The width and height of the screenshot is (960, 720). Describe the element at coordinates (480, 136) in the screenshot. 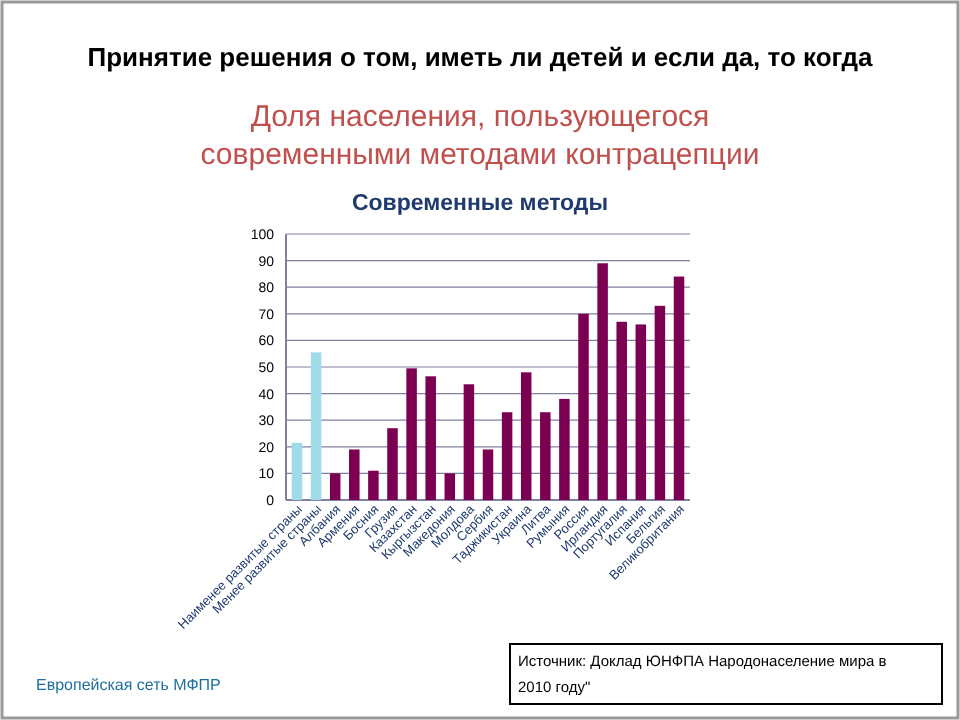

I see `chart-subtitle: Доля населения, пользующегося современными методами контрацепции` at that location.